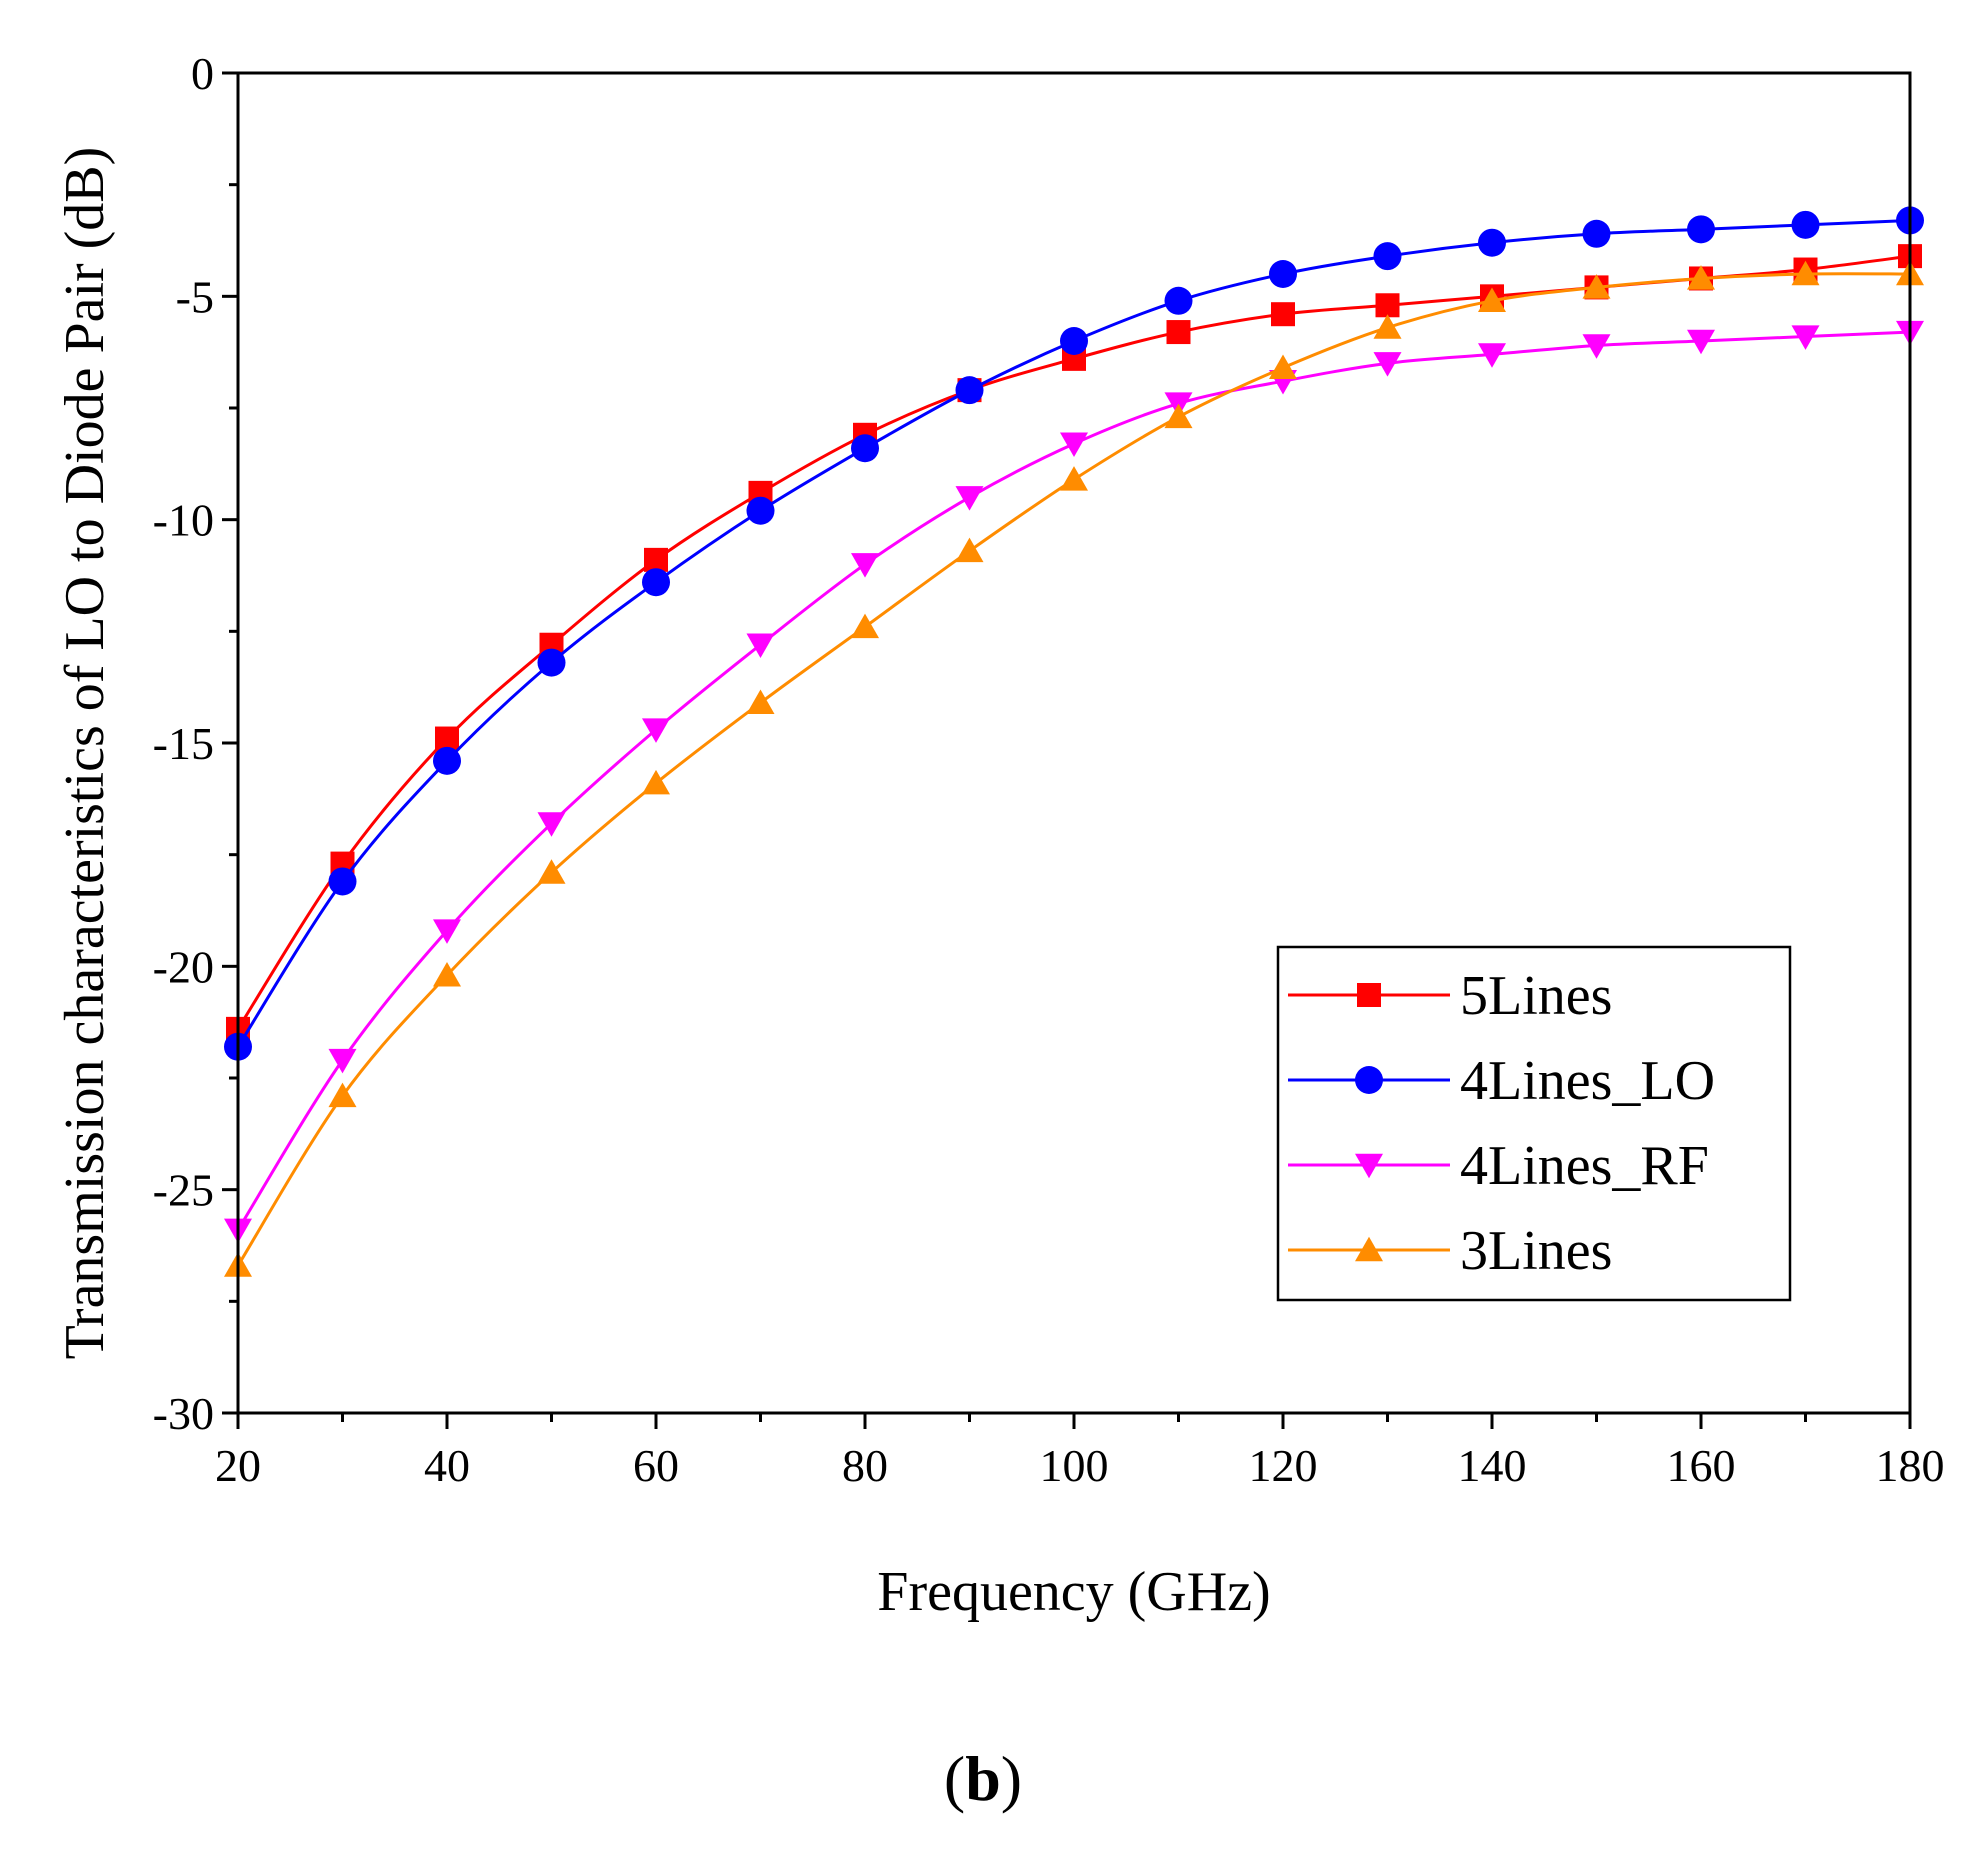  Describe the element at coordinates (1536, 1251) in the screenshot. I see `legend-label: 3Lines` at that location.